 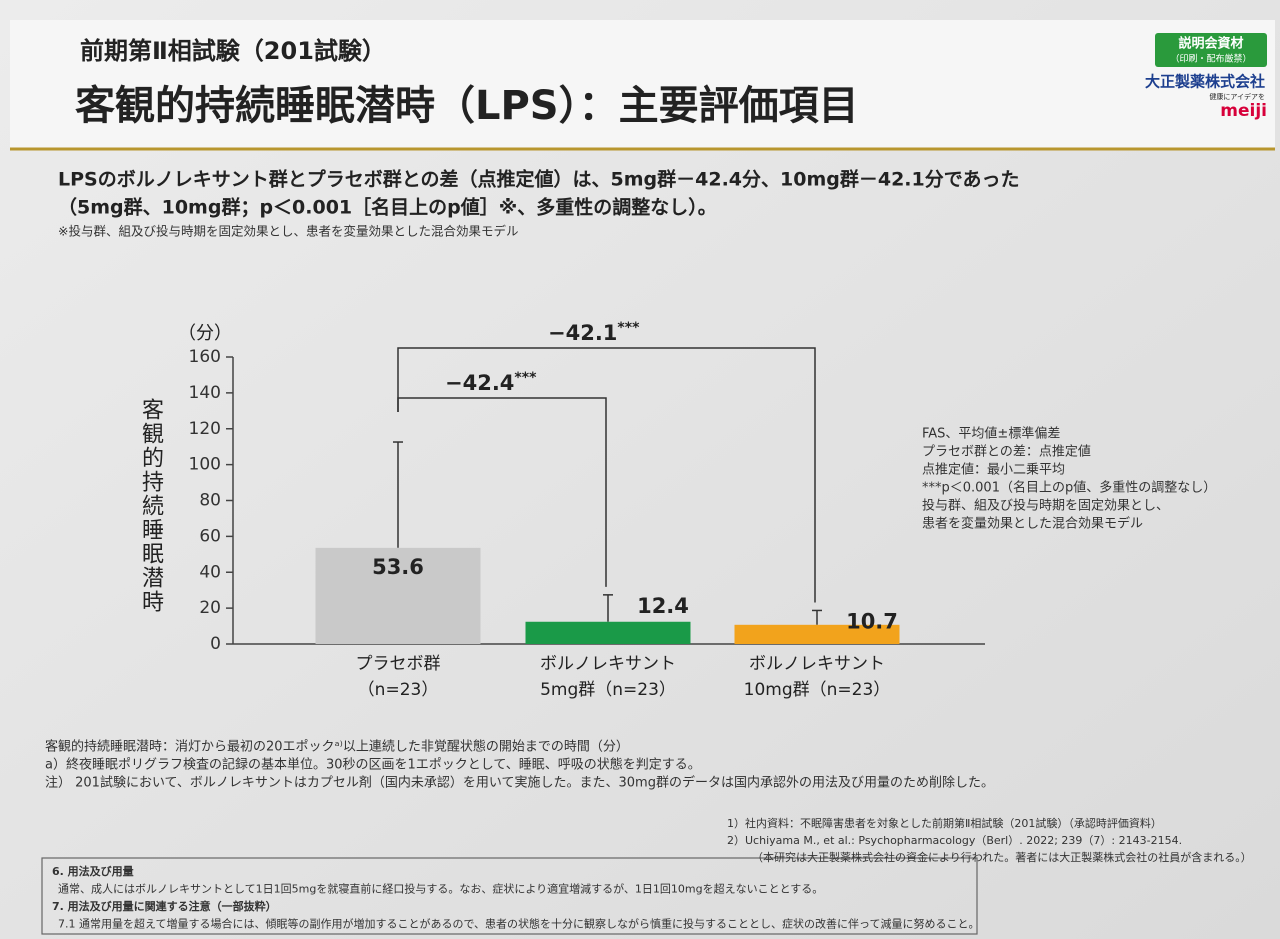 I want to click on header-band, so click(x=642, y=84).